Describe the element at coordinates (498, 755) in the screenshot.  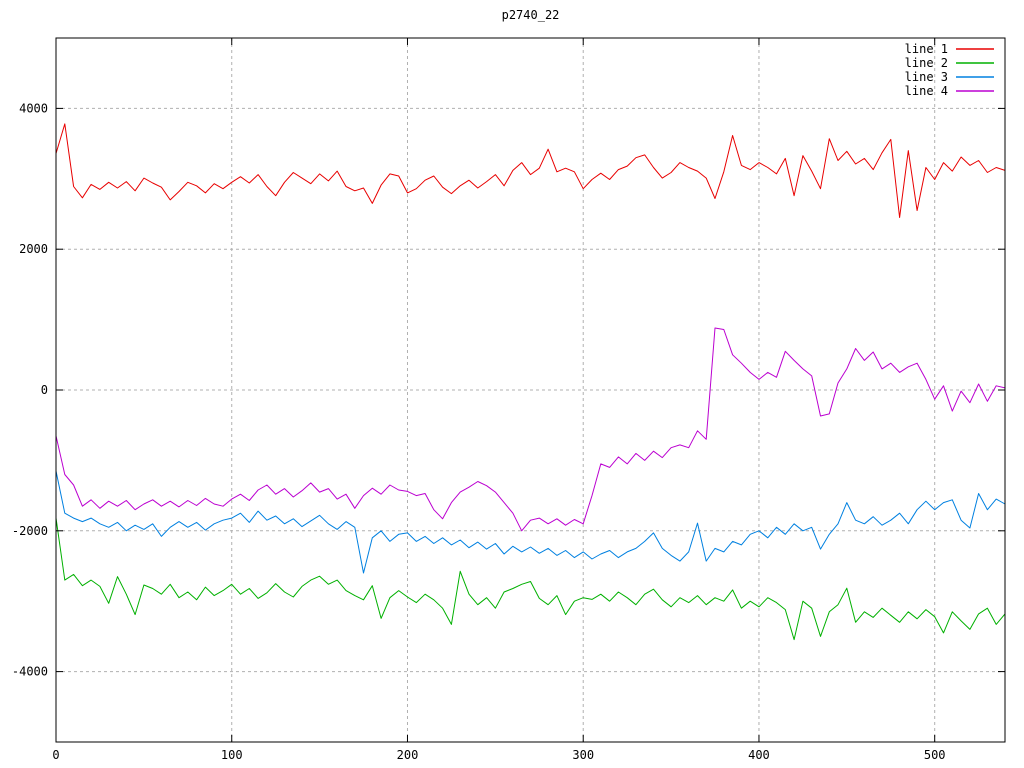
I see `x-axis-tick-labels: 0 100 200 300 400 500` at that location.